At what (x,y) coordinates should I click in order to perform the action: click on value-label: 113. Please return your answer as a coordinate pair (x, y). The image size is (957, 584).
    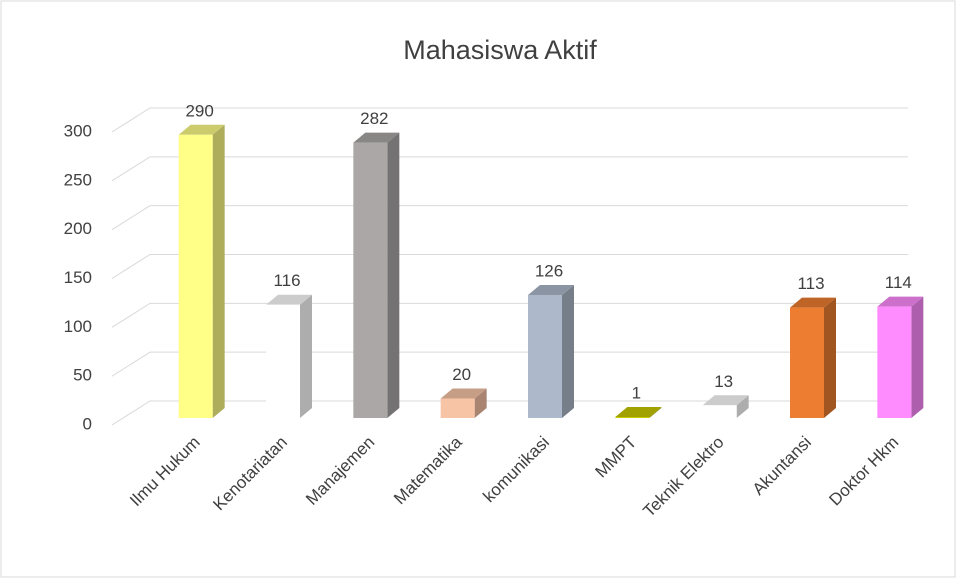
    Looking at the image, I should click on (810, 283).